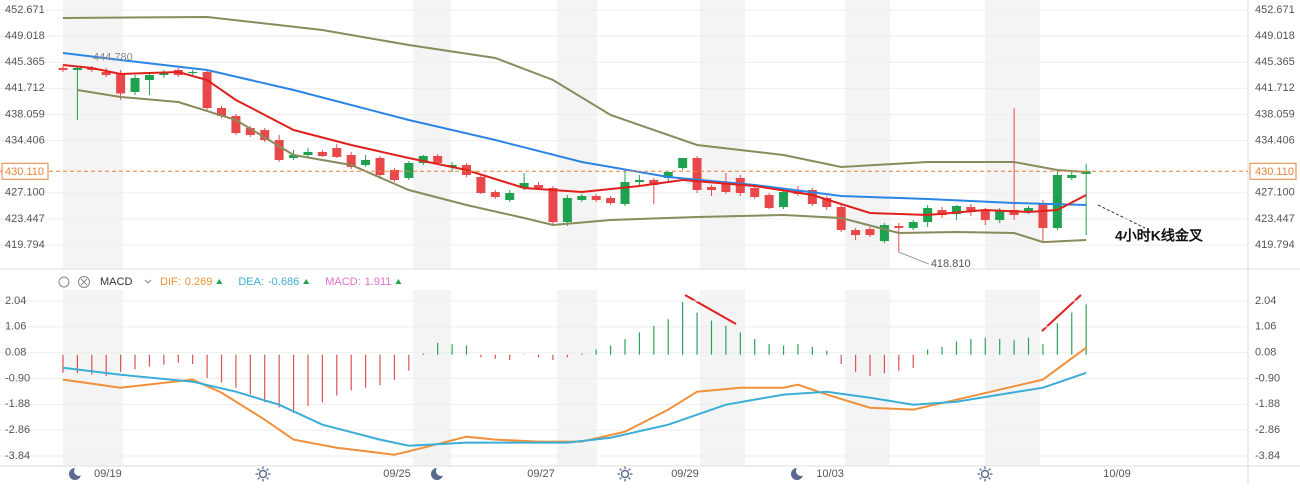 The width and height of the screenshot is (1300, 489). Describe the element at coordinates (15, 327) in the screenshot. I see `y-tick-label: 1.06` at that location.